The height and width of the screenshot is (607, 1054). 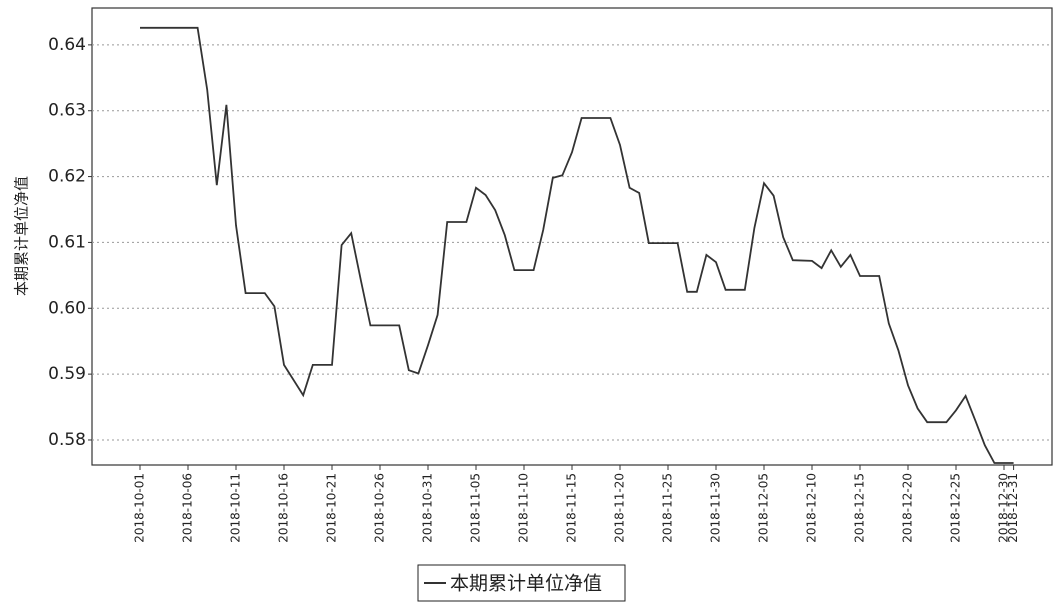 I want to click on x-tick-label: 2018-12-15, so click(x=860, y=508).